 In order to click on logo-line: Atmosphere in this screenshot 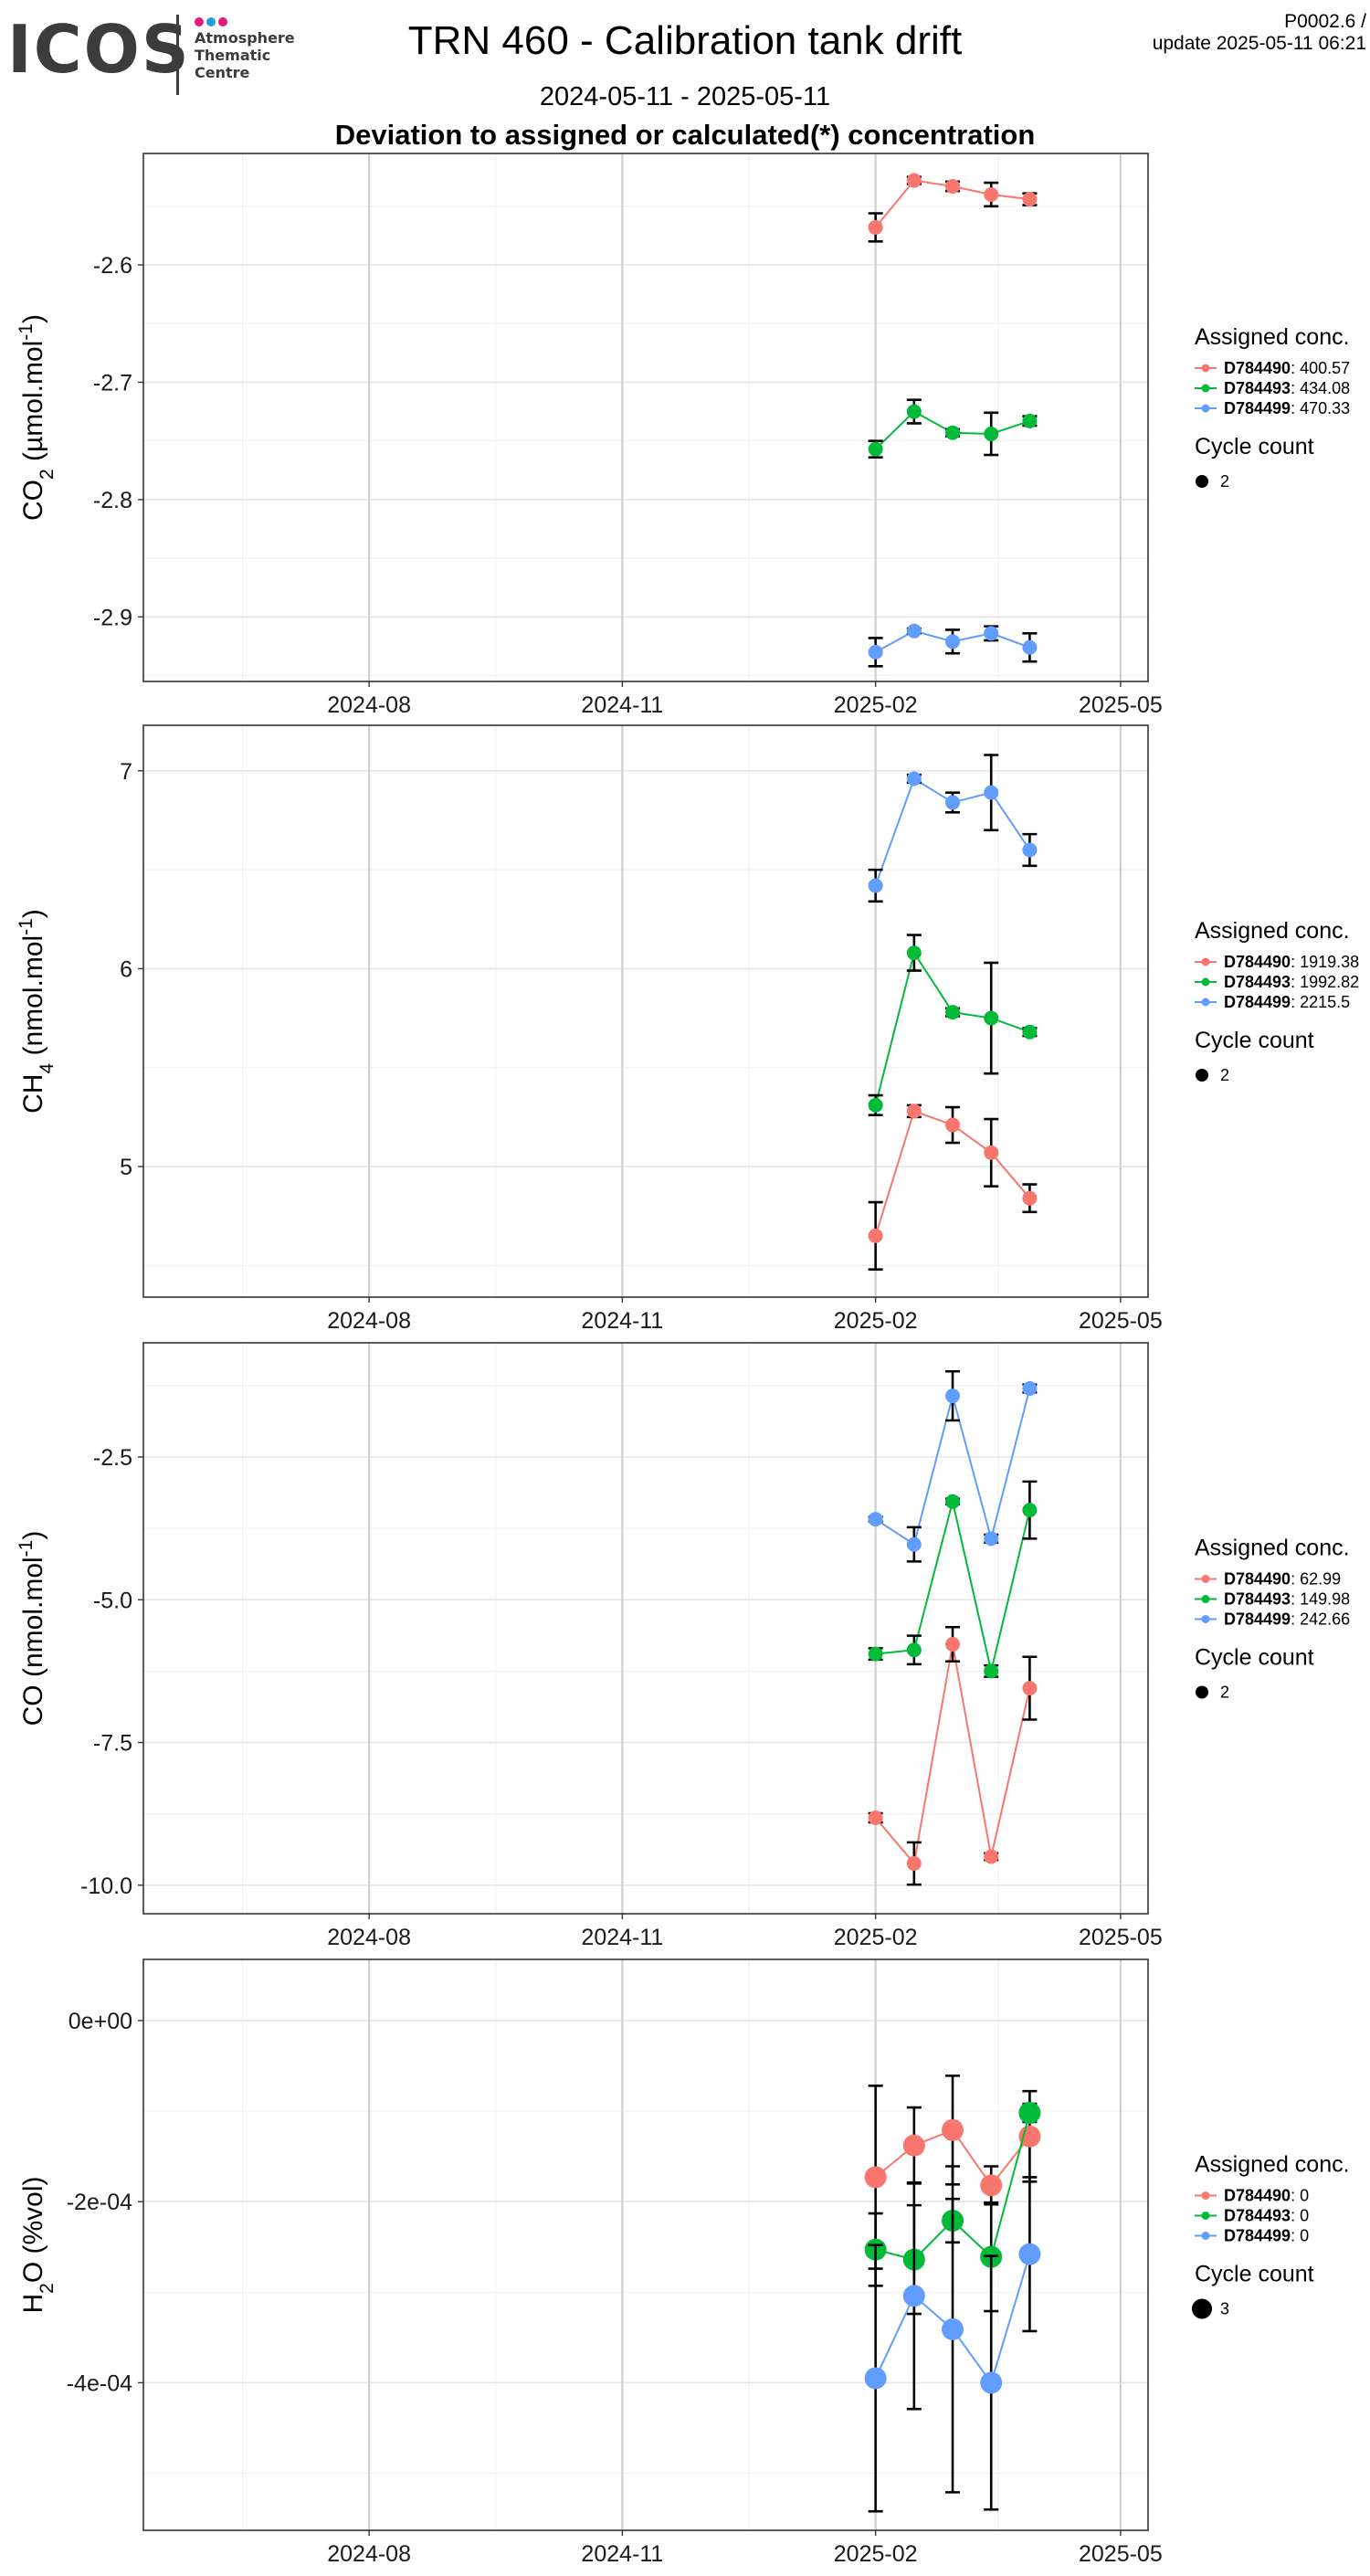, I will do `click(245, 38)`.